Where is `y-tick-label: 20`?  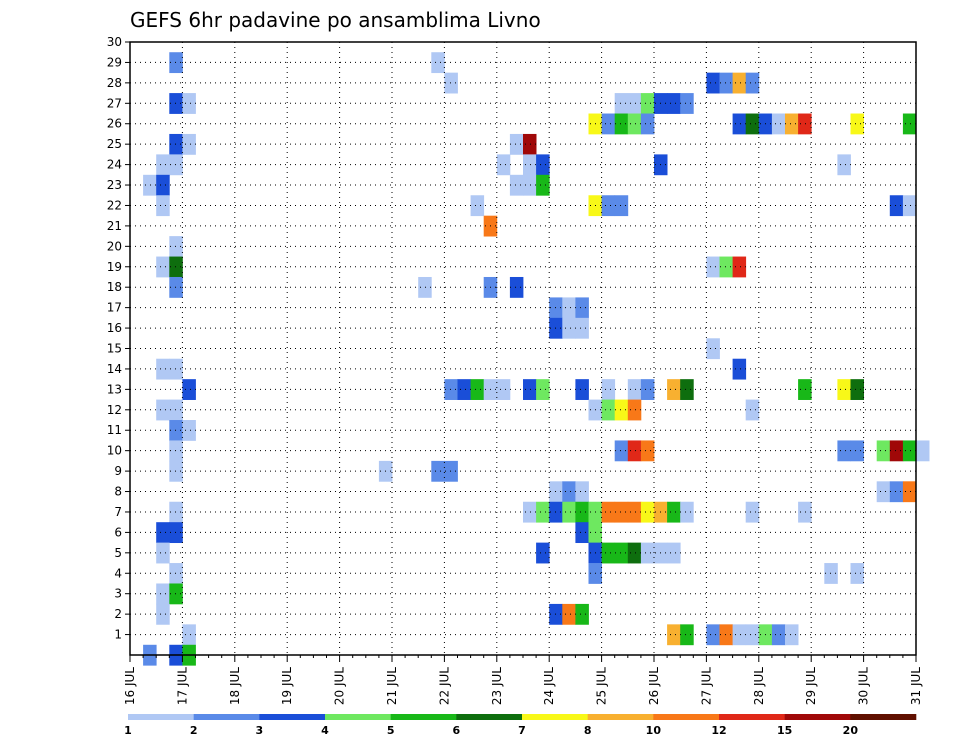
y-tick-label: 20 is located at coordinates (114, 246).